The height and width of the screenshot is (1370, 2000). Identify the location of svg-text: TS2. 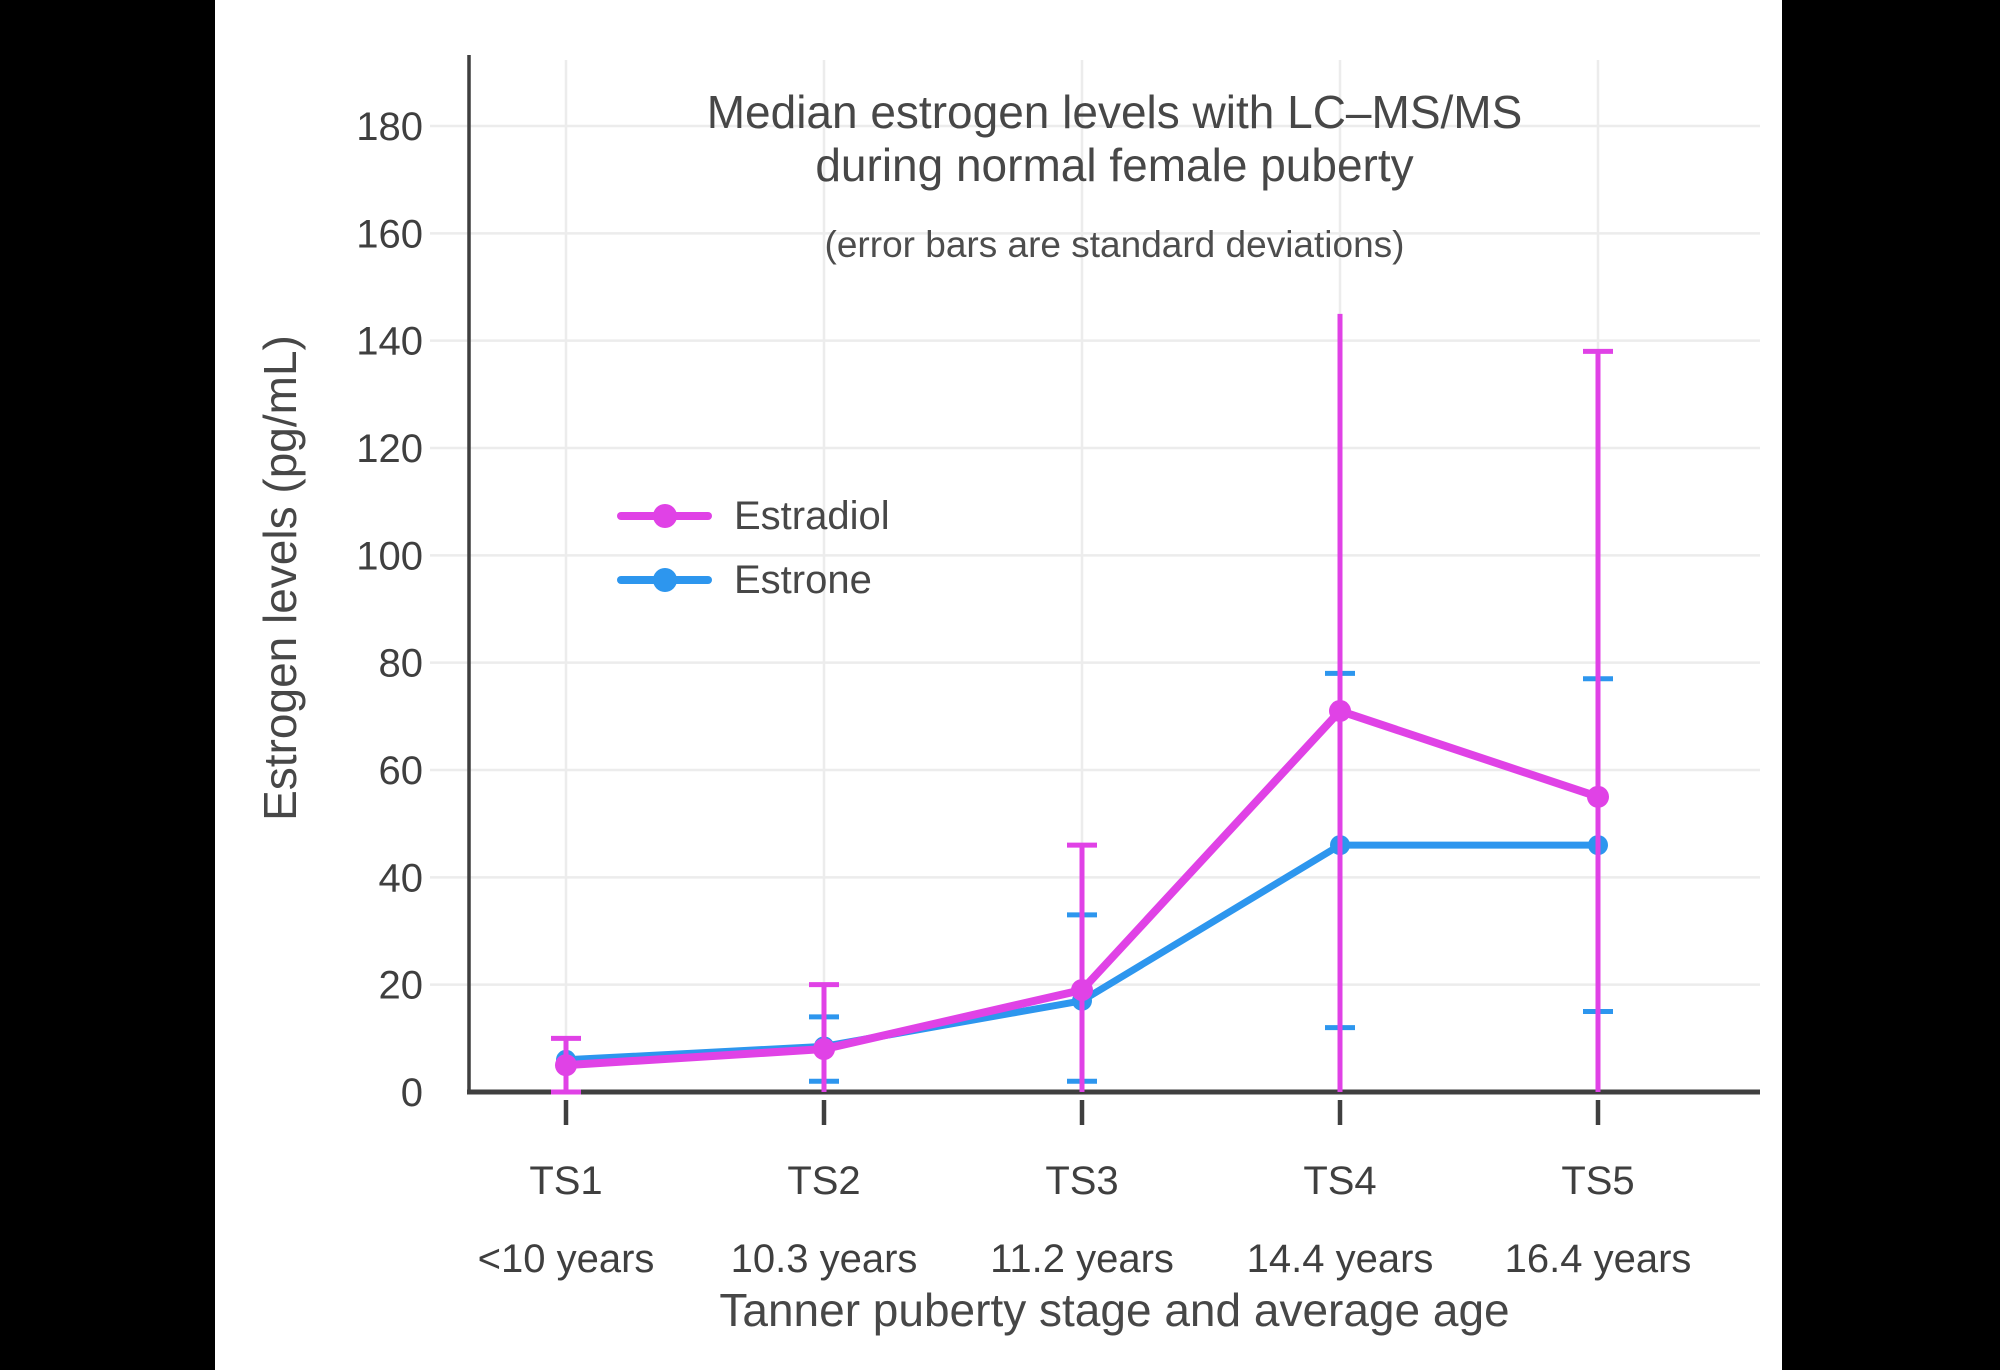
(823, 1181).